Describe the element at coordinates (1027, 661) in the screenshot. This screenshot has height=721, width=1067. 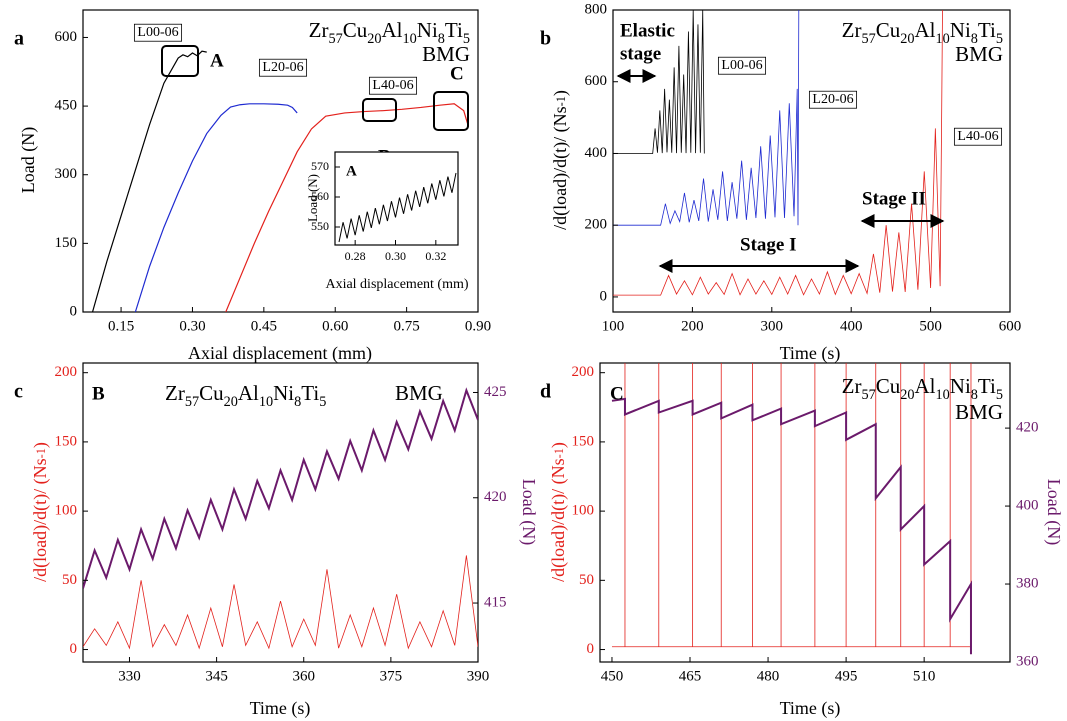
I see `y2-tick-label: 360` at that location.